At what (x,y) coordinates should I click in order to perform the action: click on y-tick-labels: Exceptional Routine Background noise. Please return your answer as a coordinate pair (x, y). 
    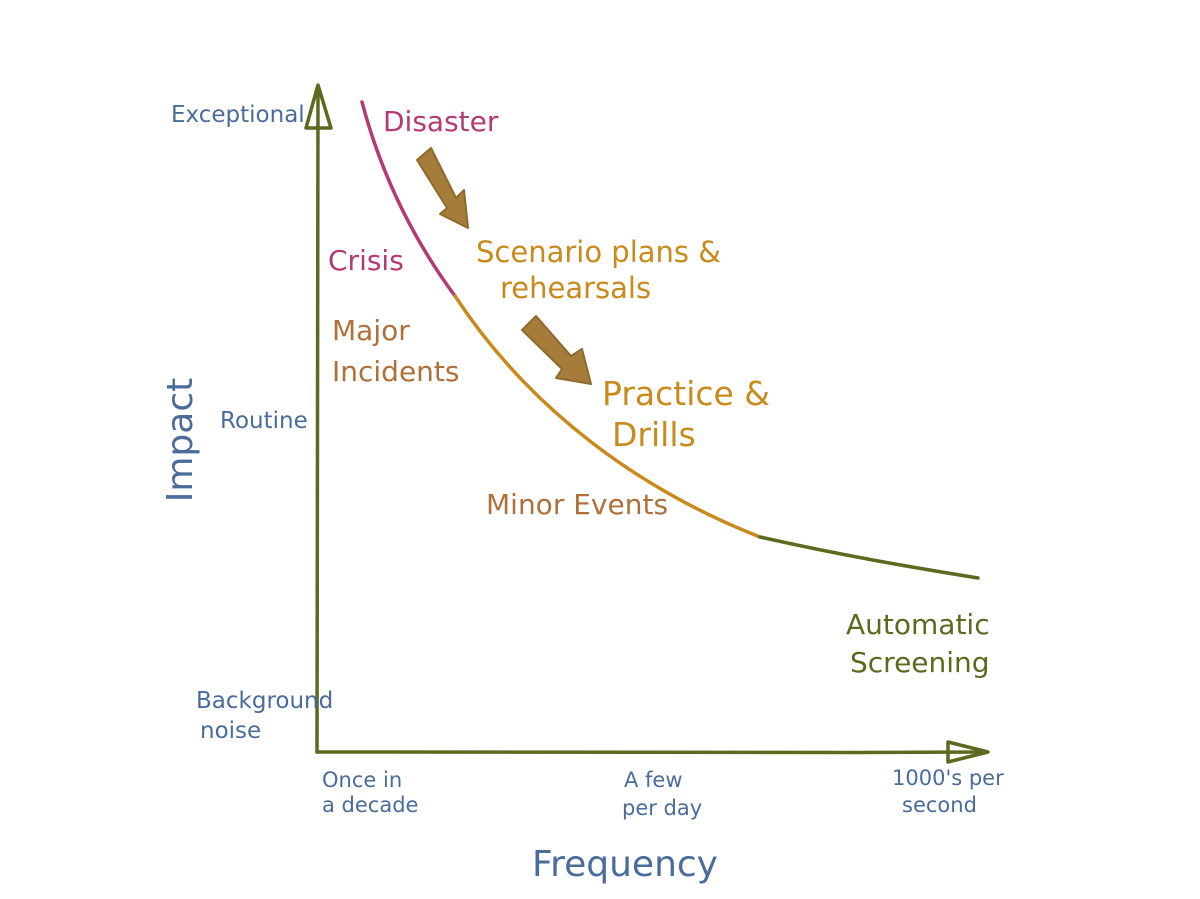
    Looking at the image, I should click on (252, 423).